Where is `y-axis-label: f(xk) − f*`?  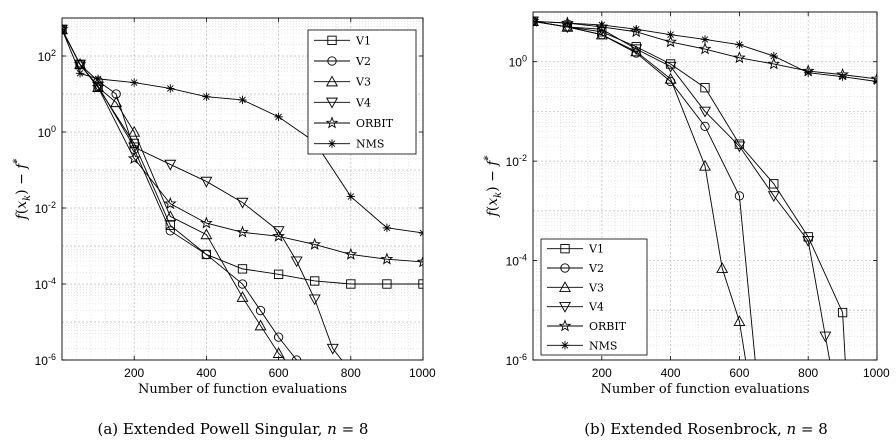 y-axis-label: f(xk) − f* is located at coordinates (493, 187).